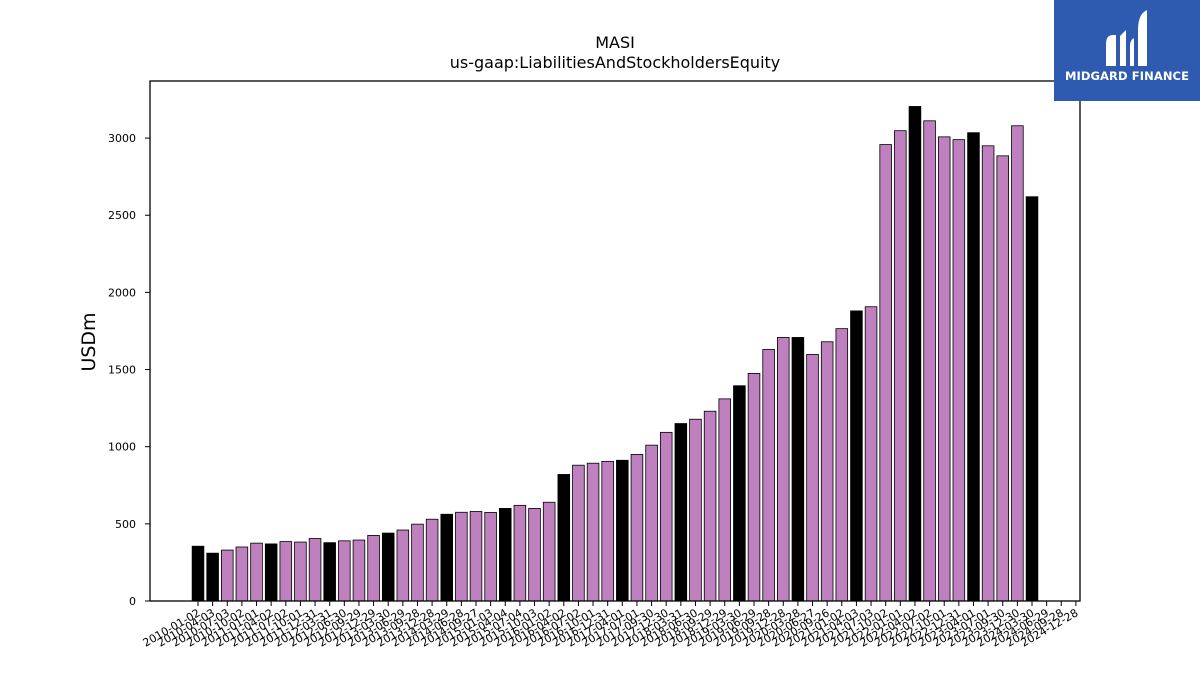 The image size is (1200, 675). What do you see at coordinates (122, 215) in the screenshot?
I see `y-tick-label: 2500` at bounding box center [122, 215].